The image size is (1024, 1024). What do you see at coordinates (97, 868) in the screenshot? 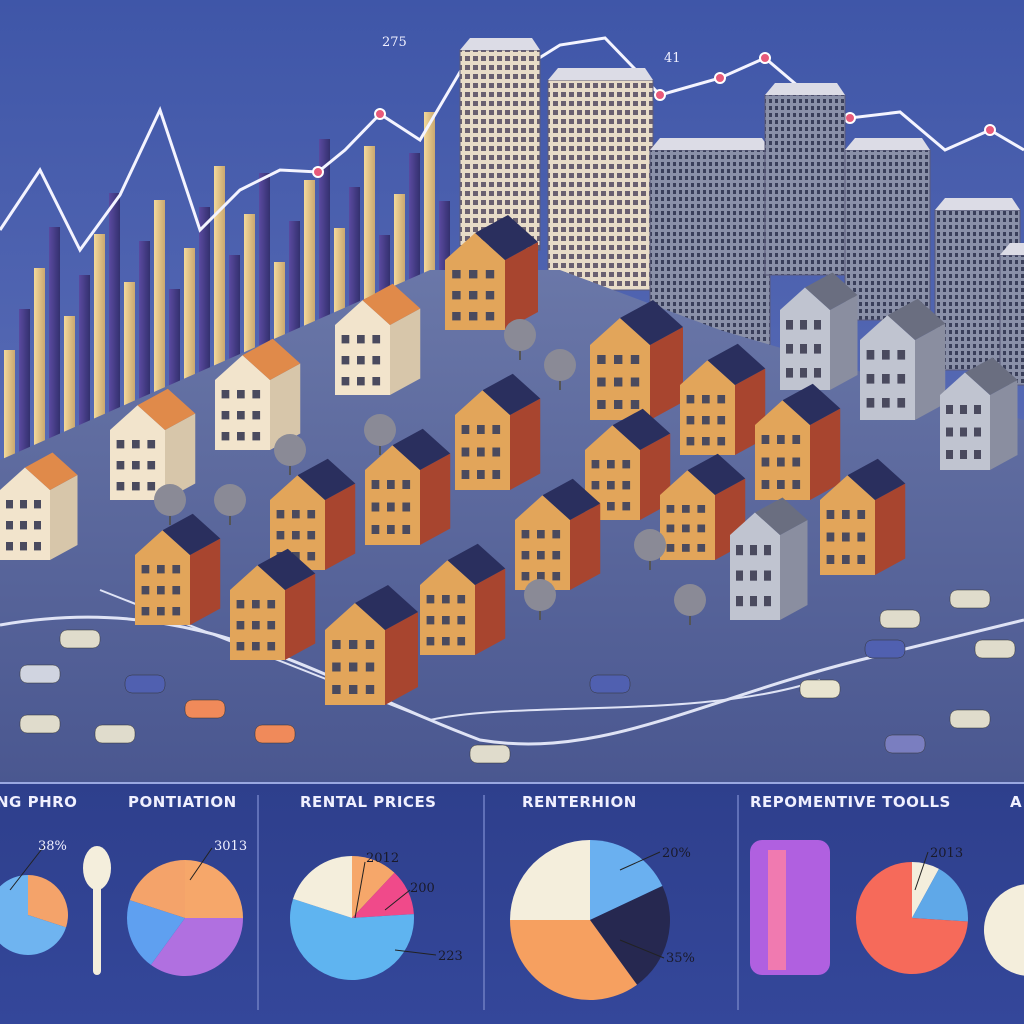
I see `spoon` at bounding box center [97, 868].